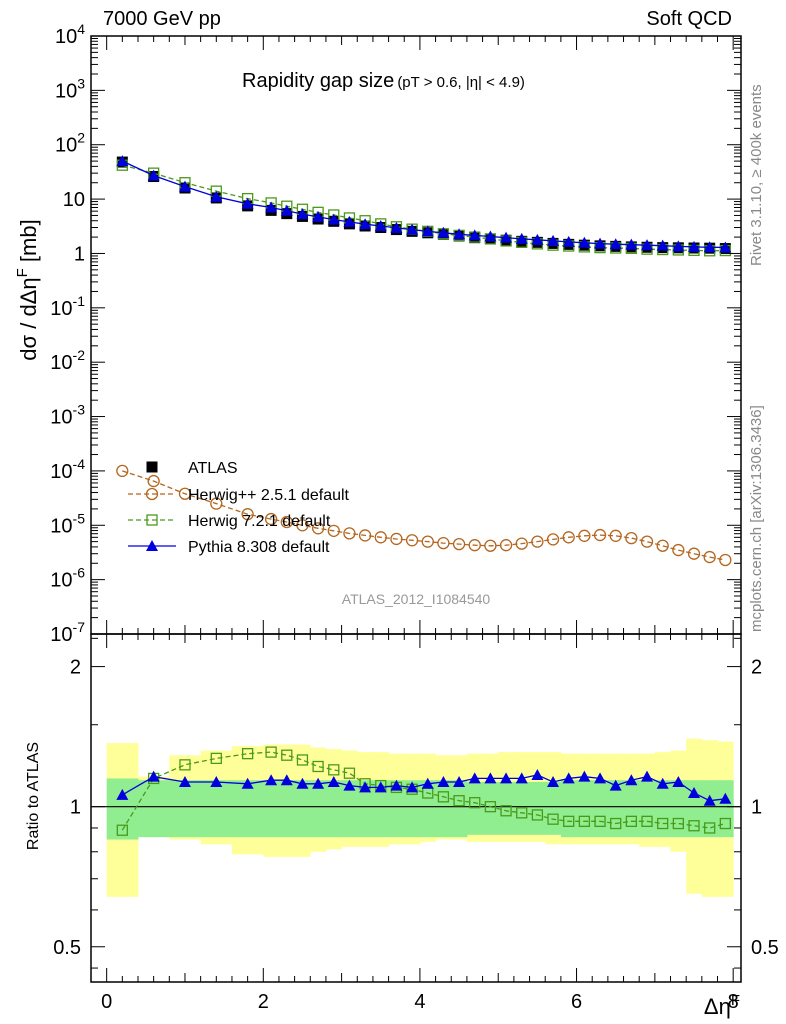 This screenshot has width=786, height=1024. I want to click on ratio-uncertainty-bands, so click(416, 817).